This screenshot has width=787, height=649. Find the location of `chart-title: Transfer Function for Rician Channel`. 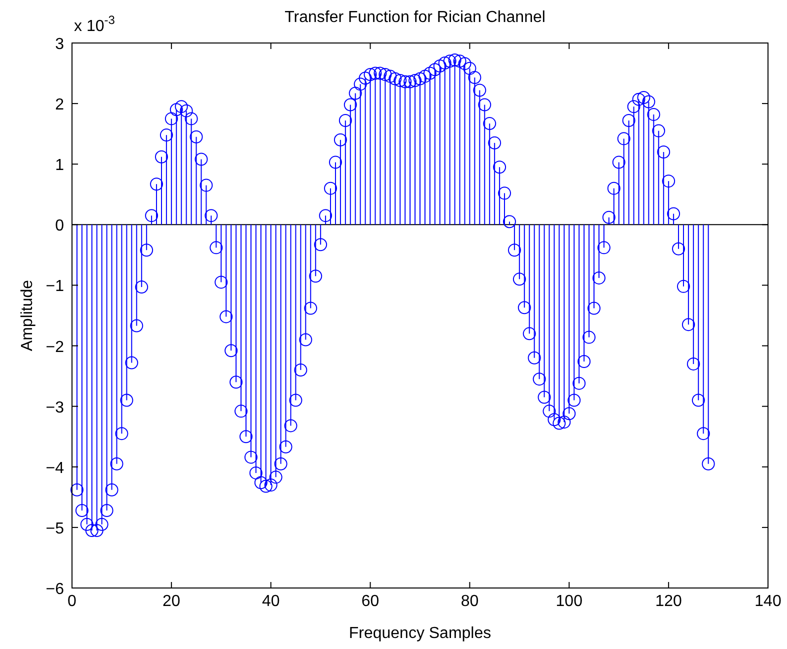

chart-title: Transfer Function for Rician Channel is located at coordinates (415, 17).